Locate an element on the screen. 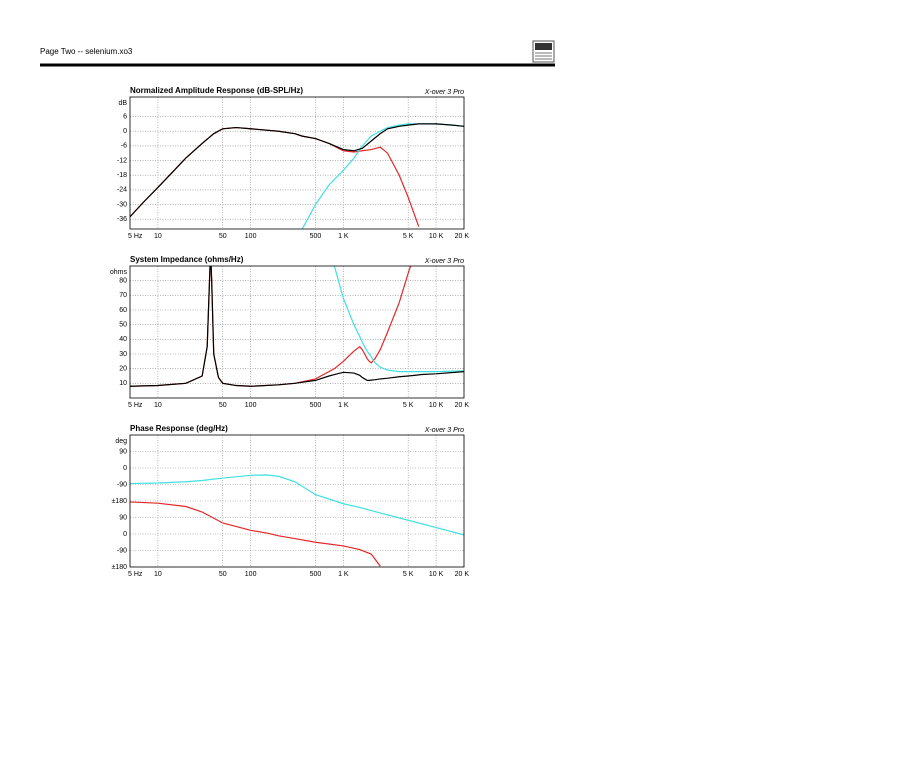  y-tick-label: 20 is located at coordinates (123, 369).